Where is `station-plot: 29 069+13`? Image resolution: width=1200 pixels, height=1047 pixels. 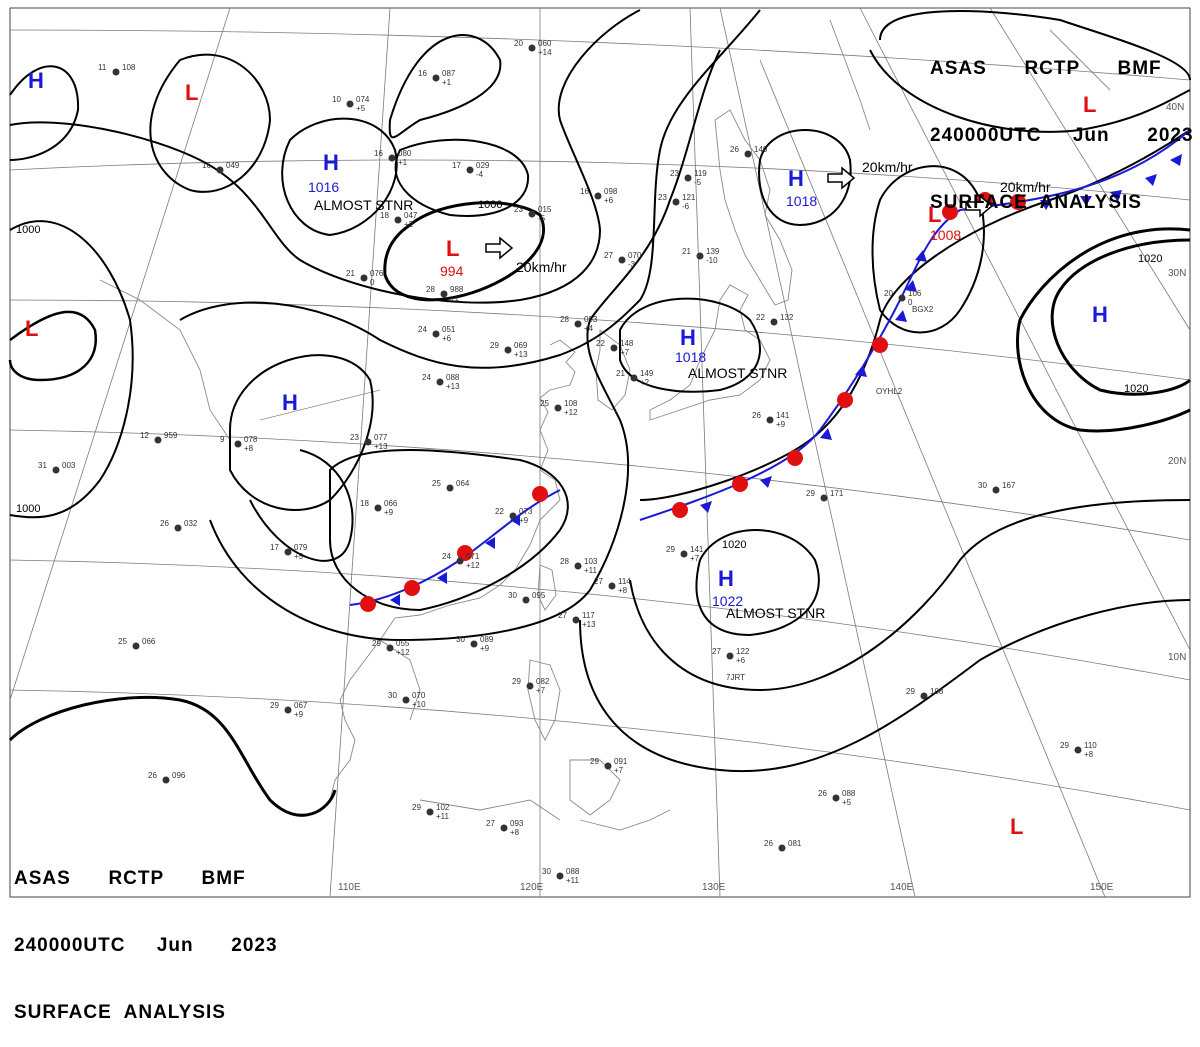
station-plot: 29 069+13 is located at coordinates (509, 350).